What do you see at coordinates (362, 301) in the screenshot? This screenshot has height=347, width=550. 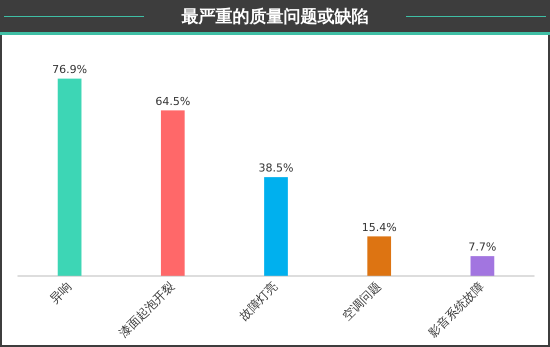 I see `x-tick-label: 空调问题` at bounding box center [362, 301].